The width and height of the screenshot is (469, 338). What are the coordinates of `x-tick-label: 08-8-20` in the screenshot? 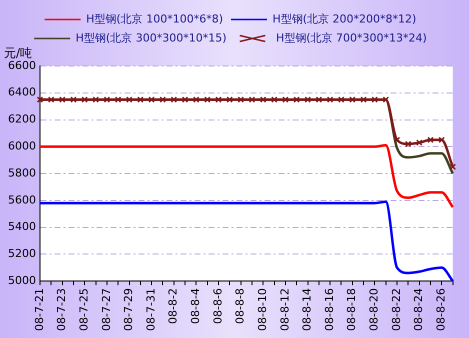 It's located at (374, 310).